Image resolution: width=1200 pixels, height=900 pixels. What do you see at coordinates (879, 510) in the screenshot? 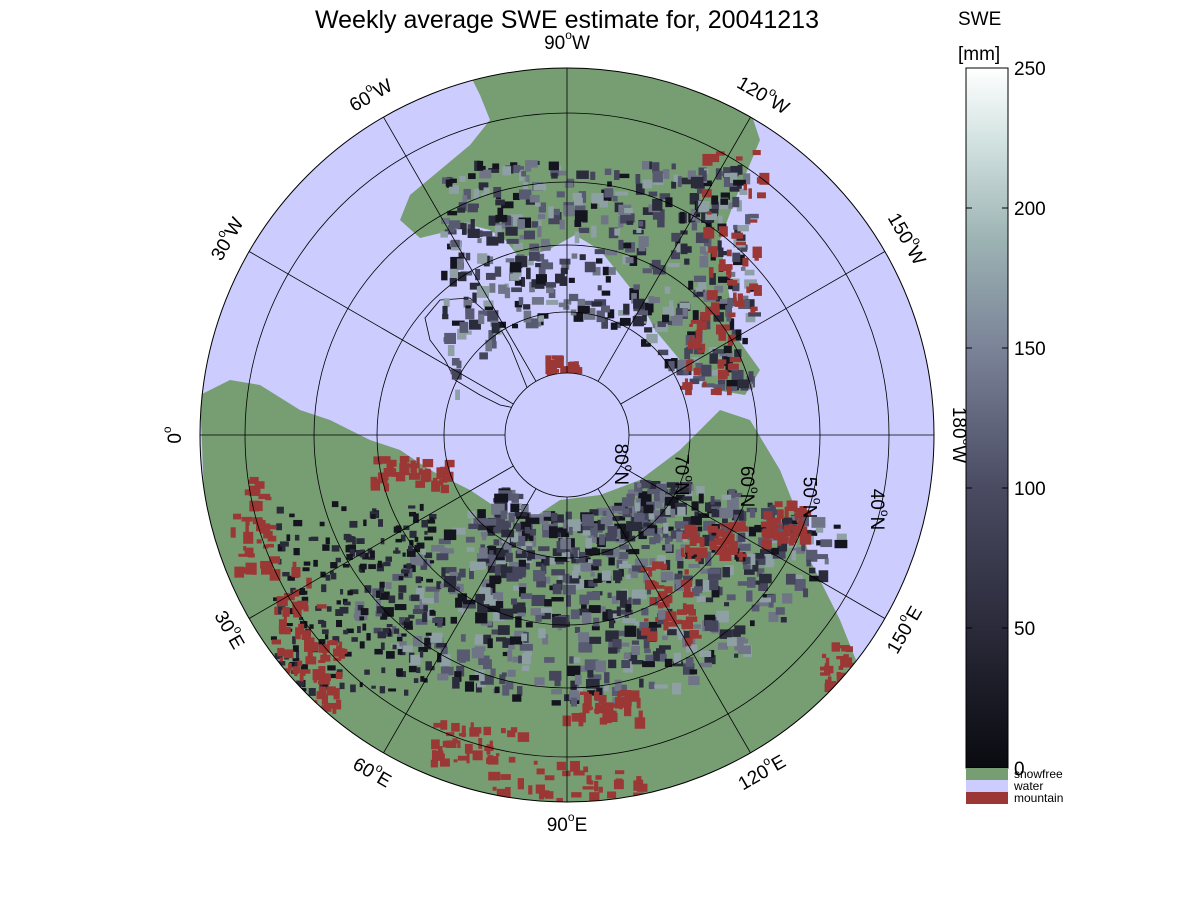
I see `latitude-label: 40oN` at bounding box center [879, 510].